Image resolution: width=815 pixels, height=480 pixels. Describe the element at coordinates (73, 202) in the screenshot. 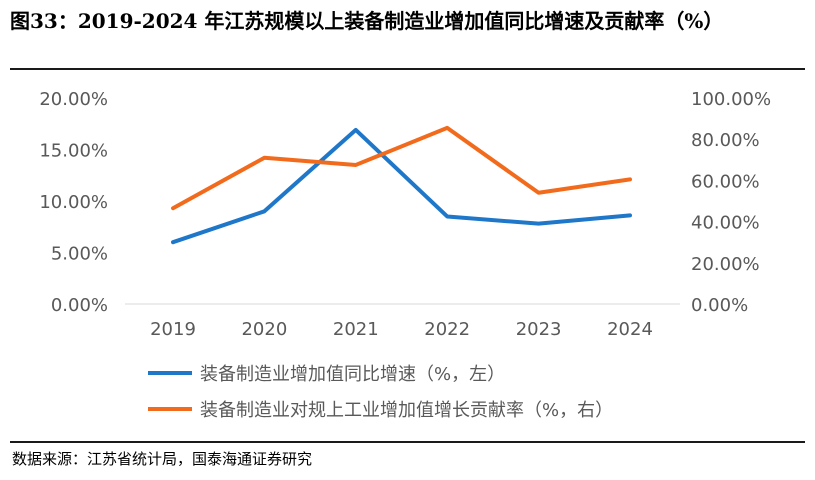

I see `left-axis-tick-label: 10.00%` at that location.